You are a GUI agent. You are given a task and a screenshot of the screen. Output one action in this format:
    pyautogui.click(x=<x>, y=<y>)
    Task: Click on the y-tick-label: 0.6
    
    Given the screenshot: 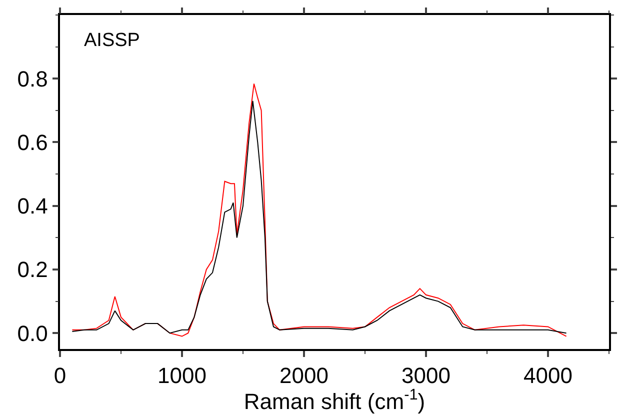 What is the action you would take?
    pyautogui.click(x=32, y=142)
    